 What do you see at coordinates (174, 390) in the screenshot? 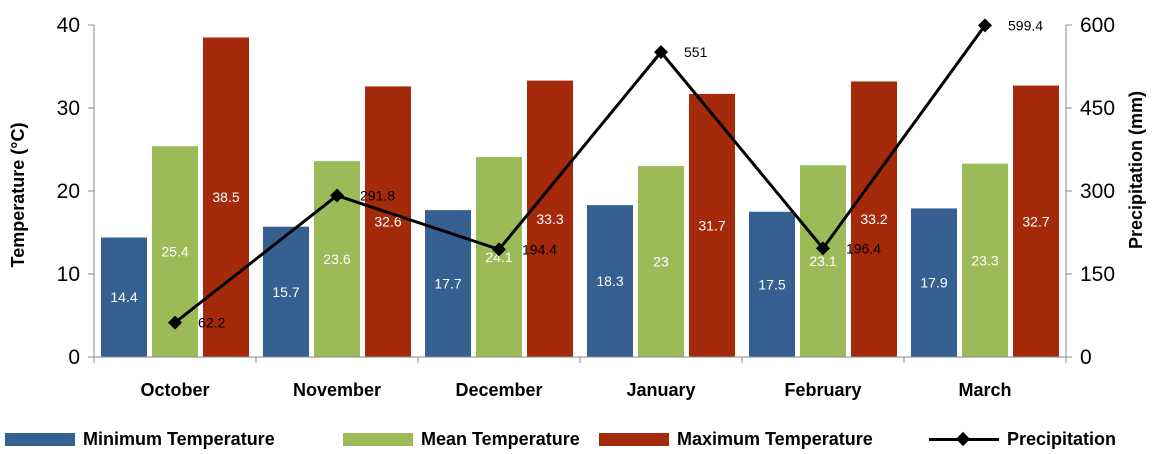
I see `x-category-label: October` at bounding box center [174, 390].